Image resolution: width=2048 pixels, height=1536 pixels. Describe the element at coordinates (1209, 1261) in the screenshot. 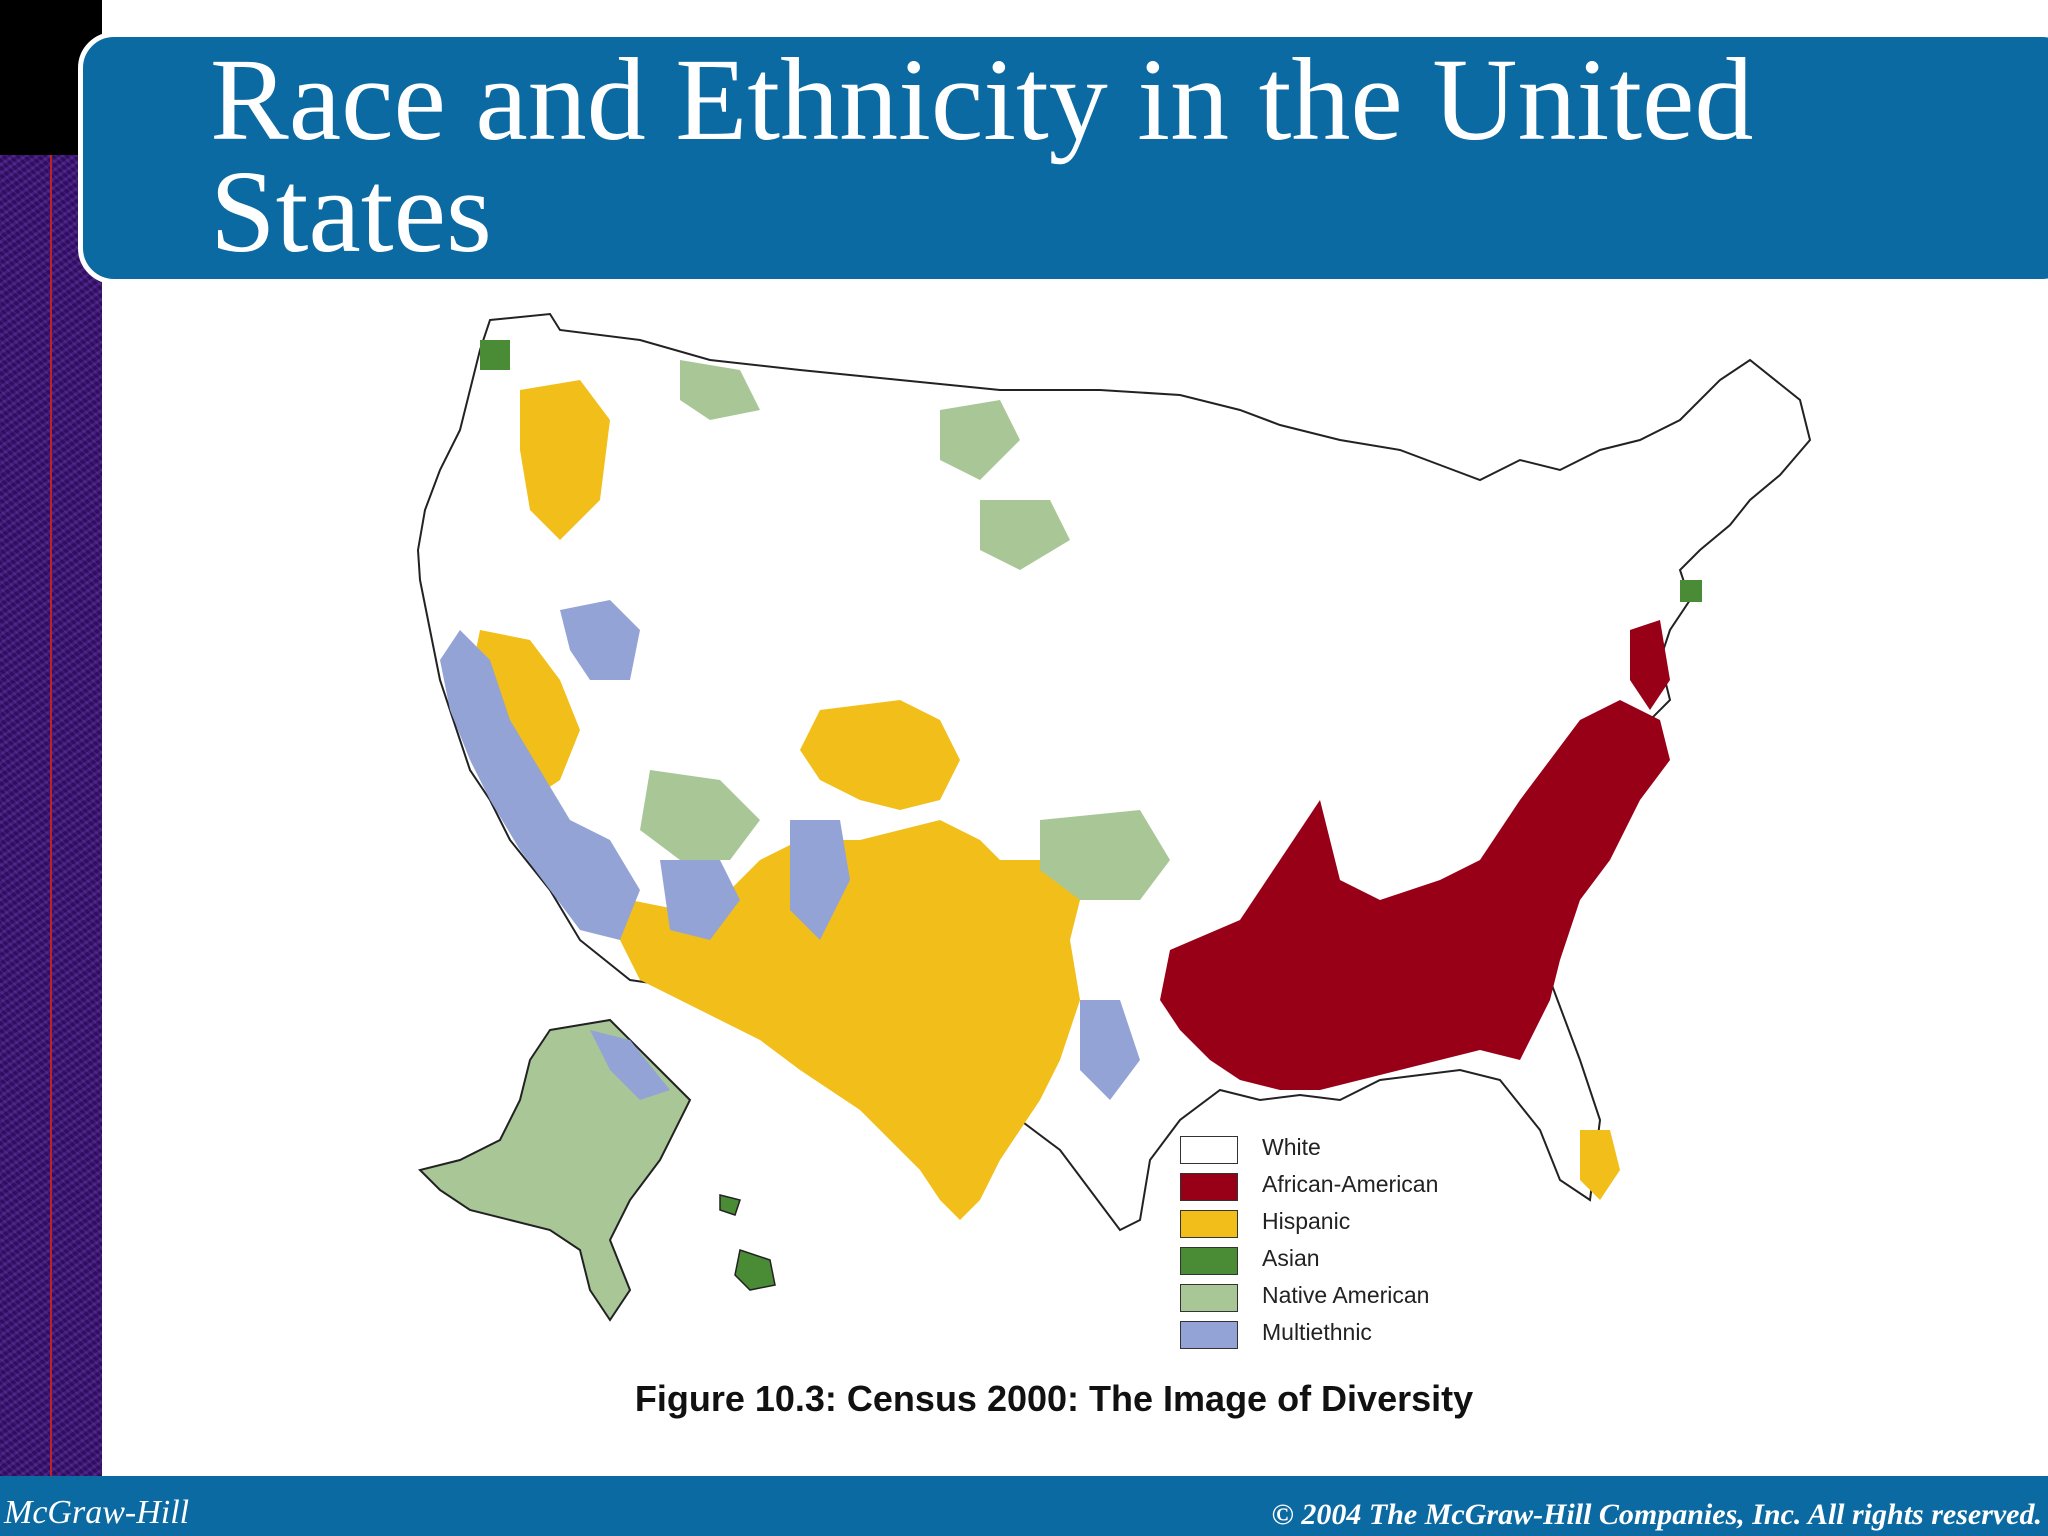

I see `legend-swatch-asian` at that location.